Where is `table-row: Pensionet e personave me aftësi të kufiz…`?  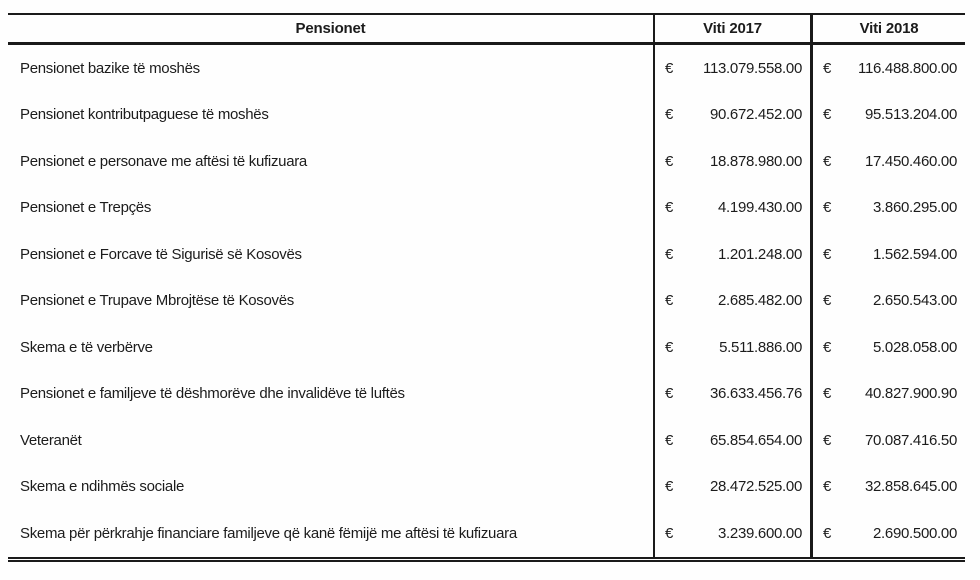
table-row: Pensionet e personave me aftësi të kufiz… is located at coordinates (486, 161).